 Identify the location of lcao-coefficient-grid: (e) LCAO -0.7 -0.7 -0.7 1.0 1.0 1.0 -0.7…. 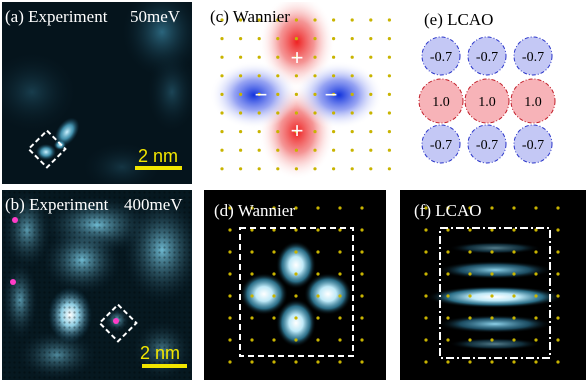
(495, 93).